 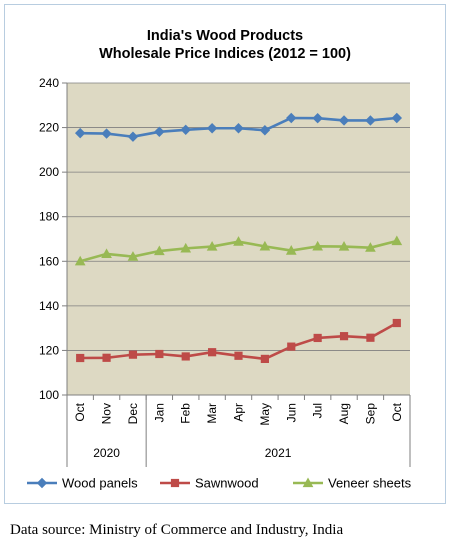 I want to click on legend-label-sawnwood: Sawnwood, so click(x=227, y=483).